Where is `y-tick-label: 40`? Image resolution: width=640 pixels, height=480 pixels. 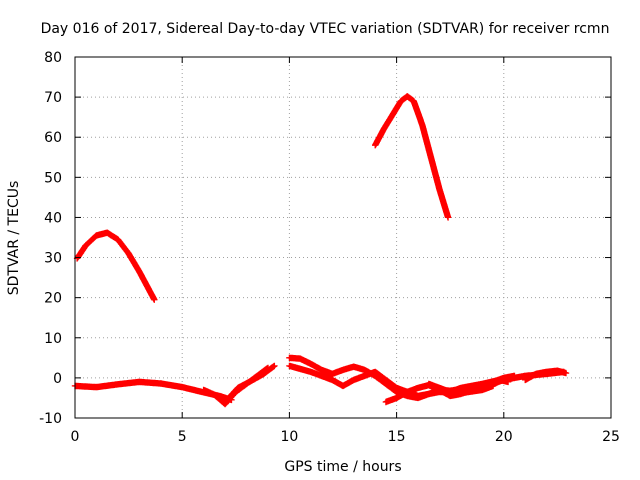 y-tick-label: 40 is located at coordinates (53, 218).